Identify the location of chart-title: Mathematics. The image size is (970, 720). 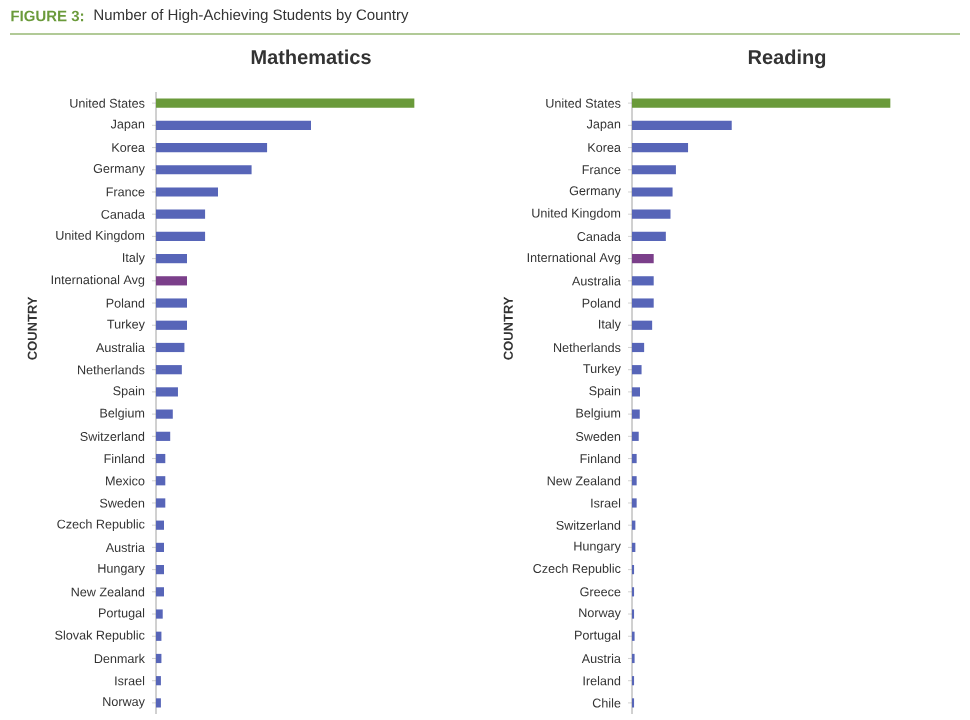
(311, 57).